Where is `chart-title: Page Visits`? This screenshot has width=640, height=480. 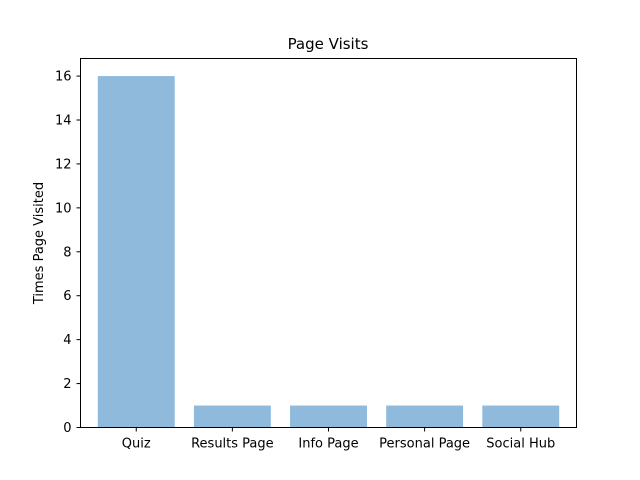 chart-title: Page Visits is located at coordinates (328, 44).